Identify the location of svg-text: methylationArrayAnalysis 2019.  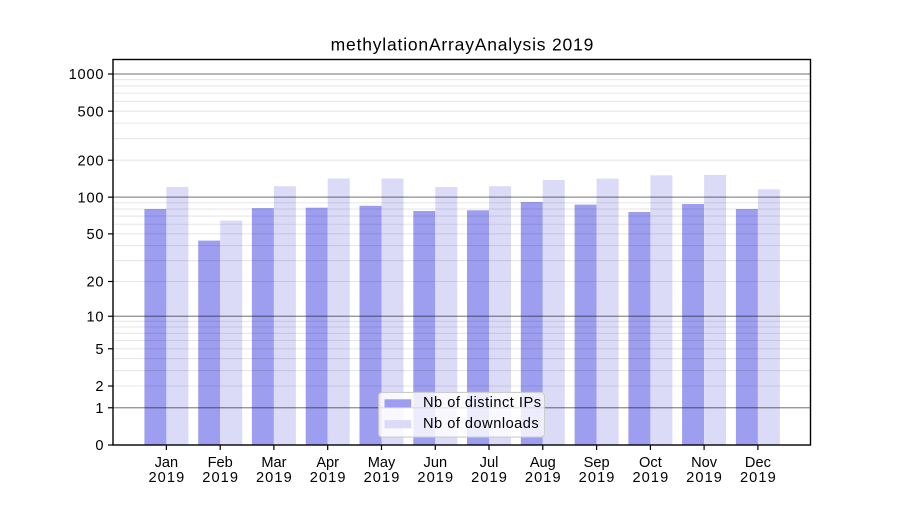
(462, 45).